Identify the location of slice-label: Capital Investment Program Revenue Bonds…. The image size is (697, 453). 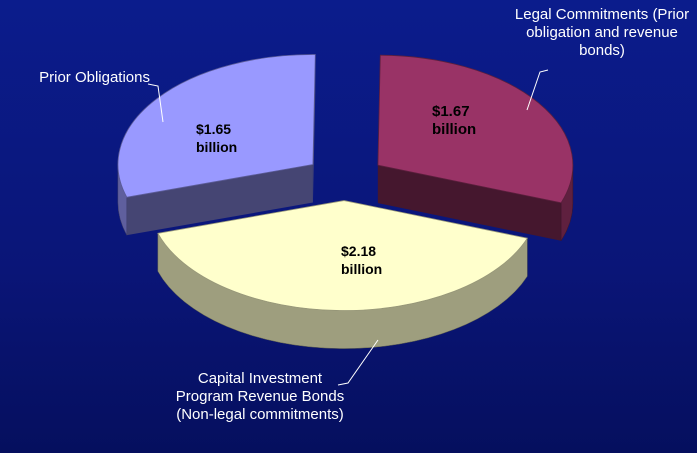
(260, 396).